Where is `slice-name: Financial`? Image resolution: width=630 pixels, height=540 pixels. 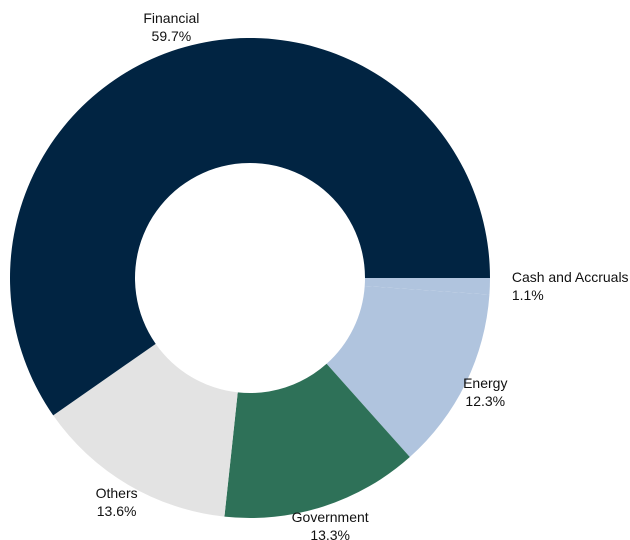 slice-name: Financial is located at coordinates (171, 18).